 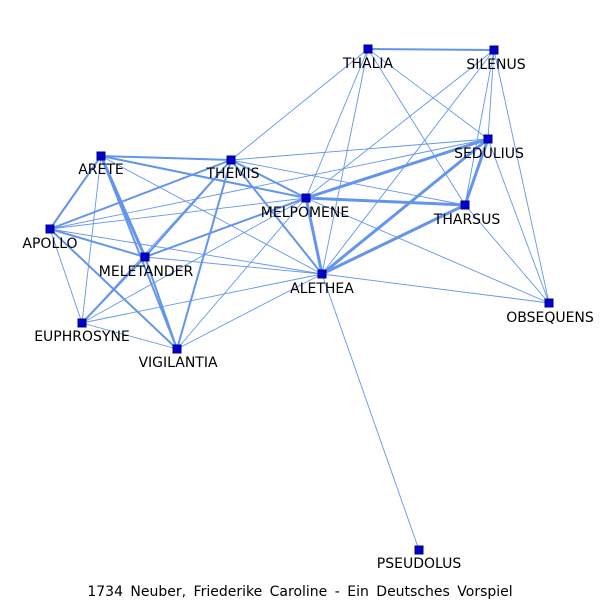 What do you see at coordinates (66, 276) in the screenshot?
I see `edge-apollo-euphrosyne` at bounding box center [66, 276].